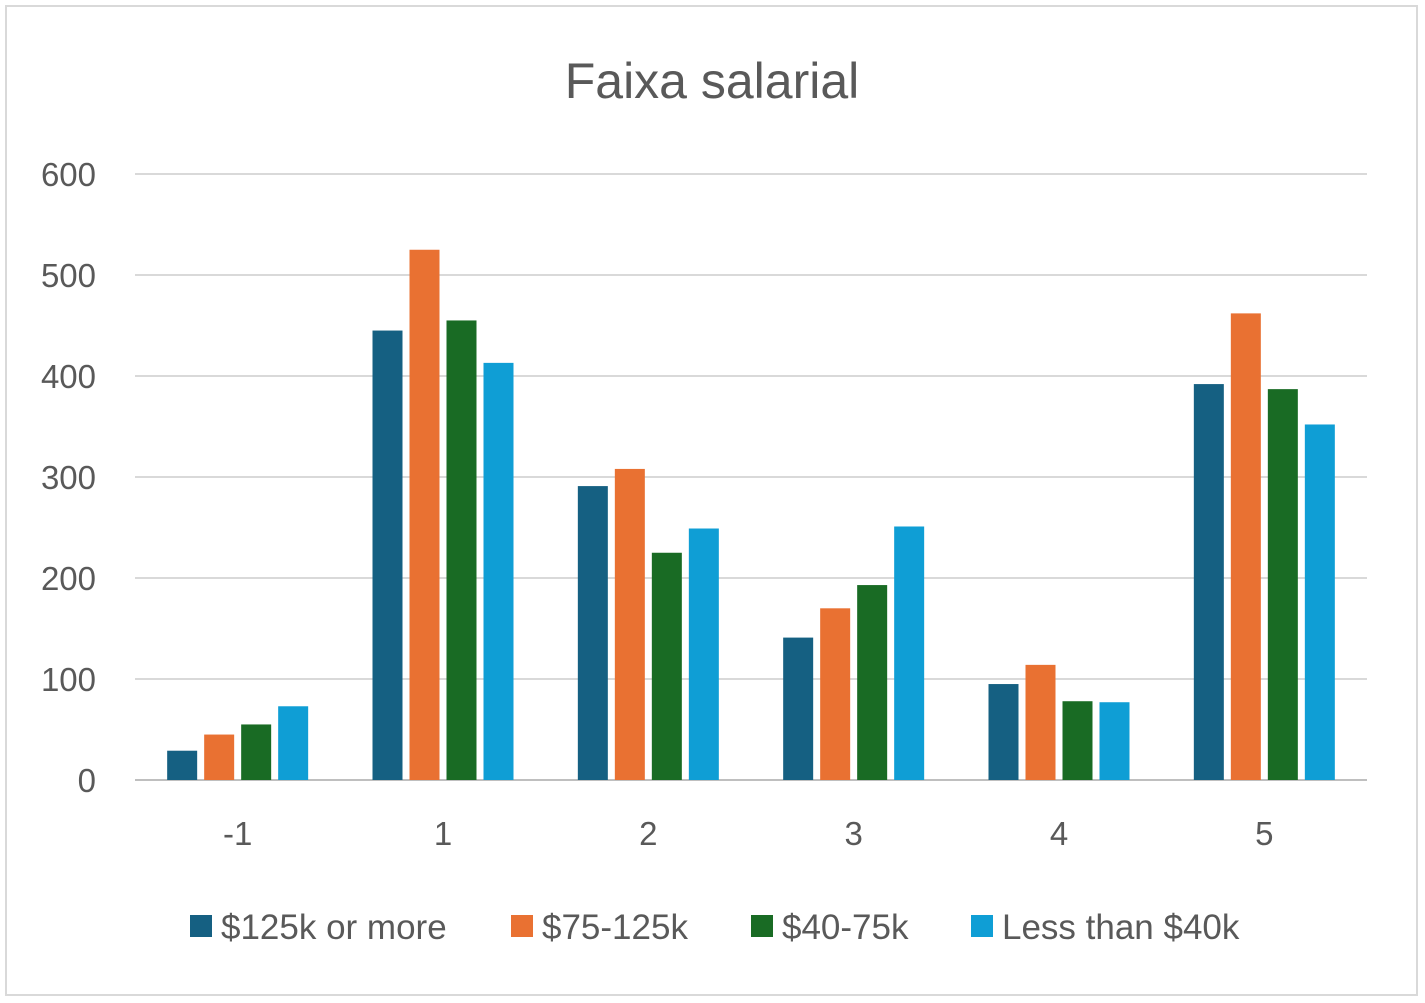 The height and width of the screenshot is (1003, 1425). Describe the element at coordinates (1264, 833) in the screenshot. I see `x-tick-label: 5` at that location.